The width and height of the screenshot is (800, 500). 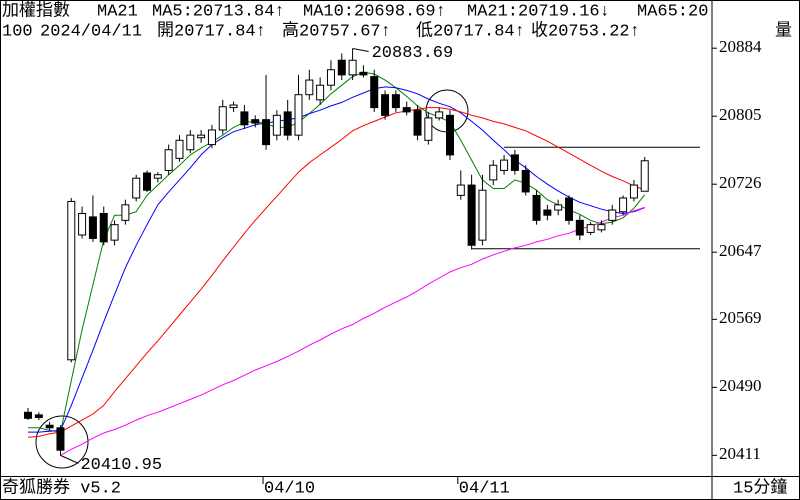 I want to click on legend-entry: MA5:20713.84↑, so click(x=218, y=11).